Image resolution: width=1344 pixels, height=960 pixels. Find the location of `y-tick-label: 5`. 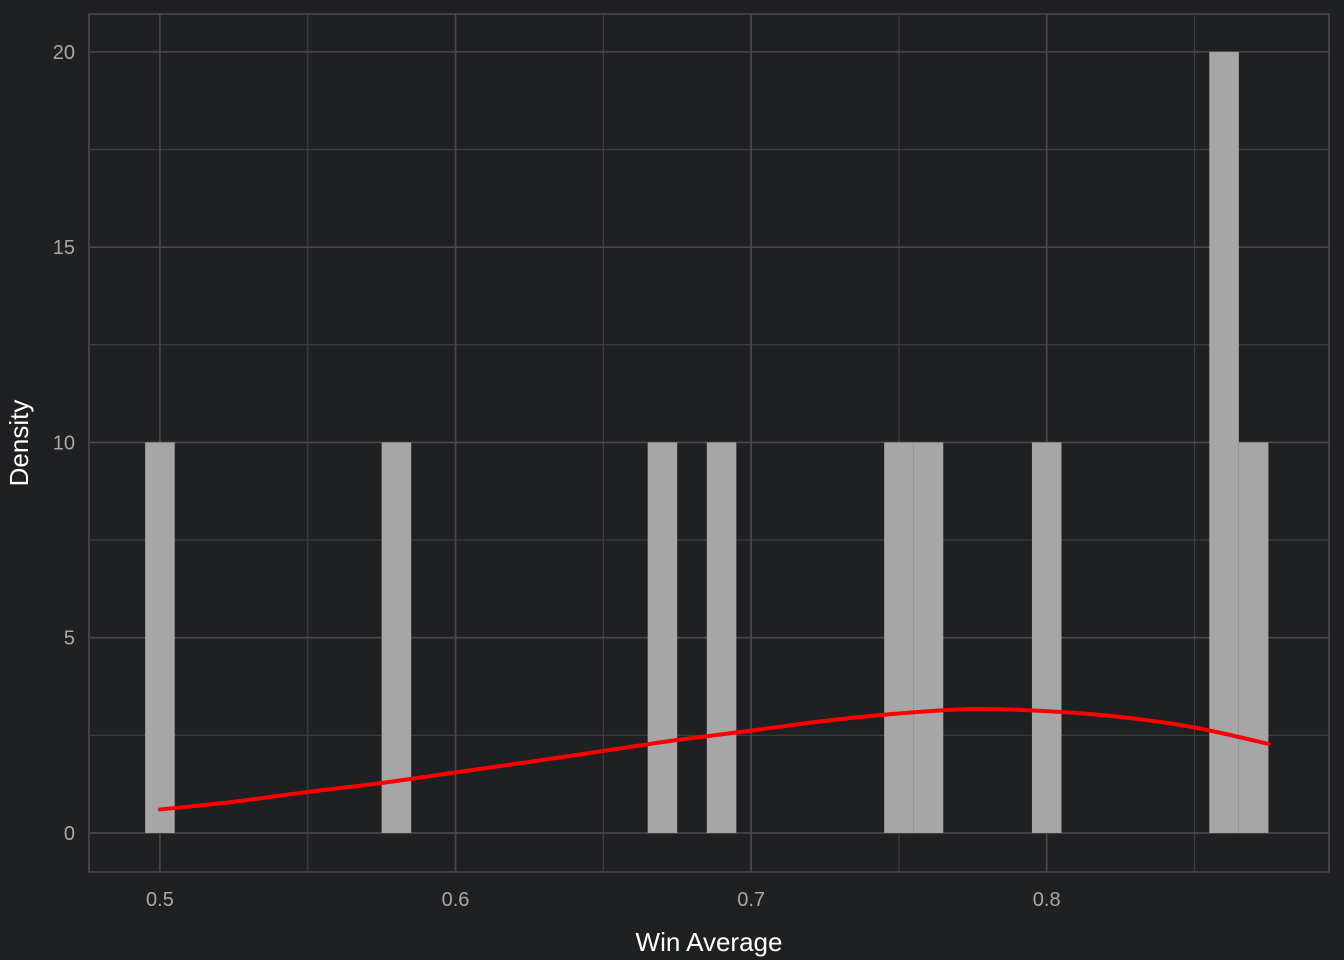

y-tick-label: 5 is located at coordinates (69, 639).